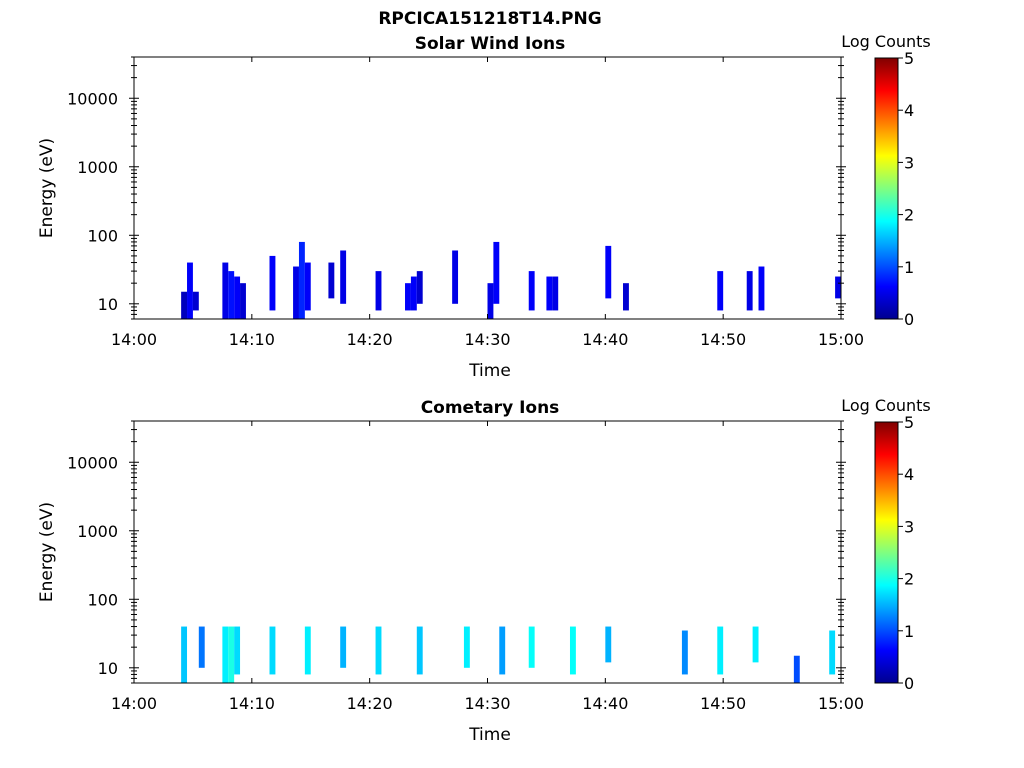 The image size is (1024, 768). What do you see at coordinates (490, 44) in the screenshot?
I see `panel-title: Solar Wind Ions` at bounding box center [490, 44].